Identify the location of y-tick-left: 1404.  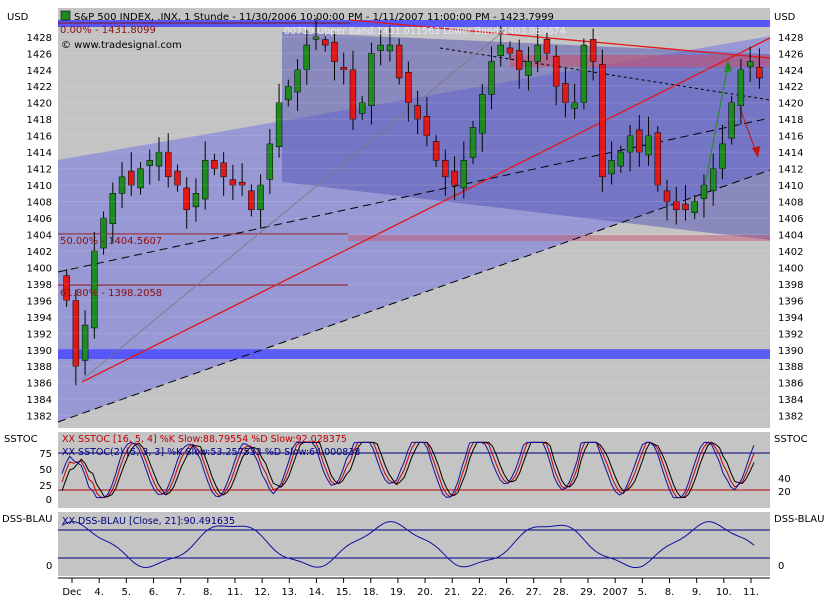
(39, 235).